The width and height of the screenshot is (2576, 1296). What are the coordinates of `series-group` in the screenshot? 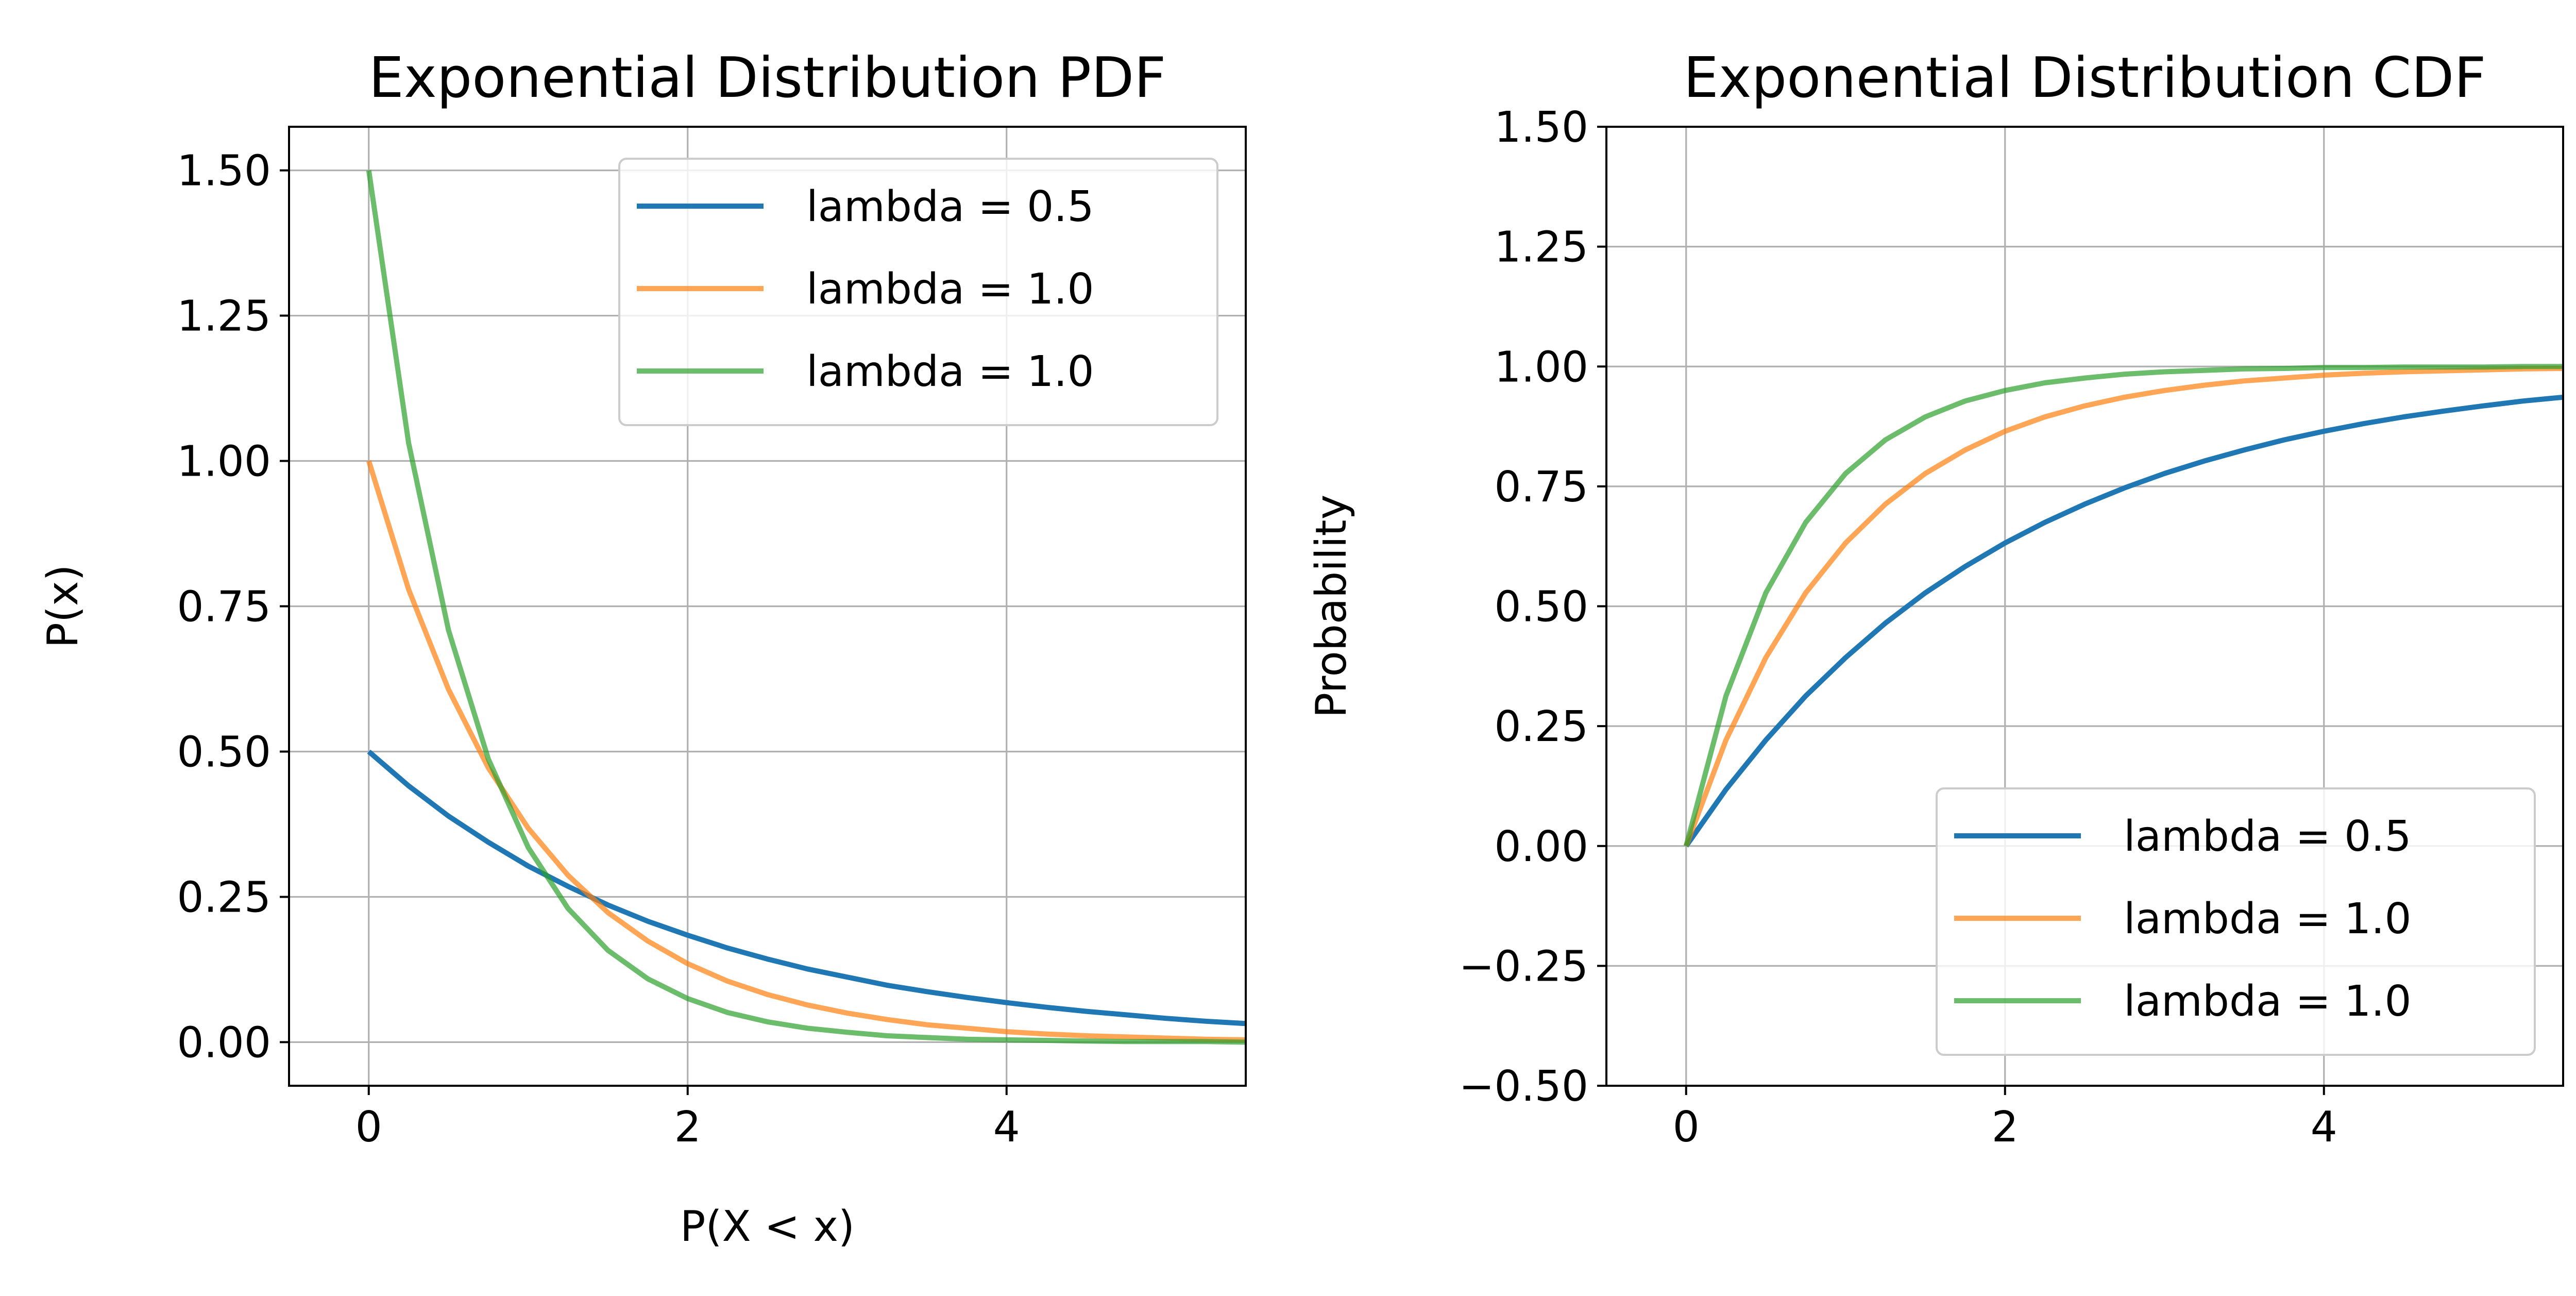 It's located at (2123, 606).